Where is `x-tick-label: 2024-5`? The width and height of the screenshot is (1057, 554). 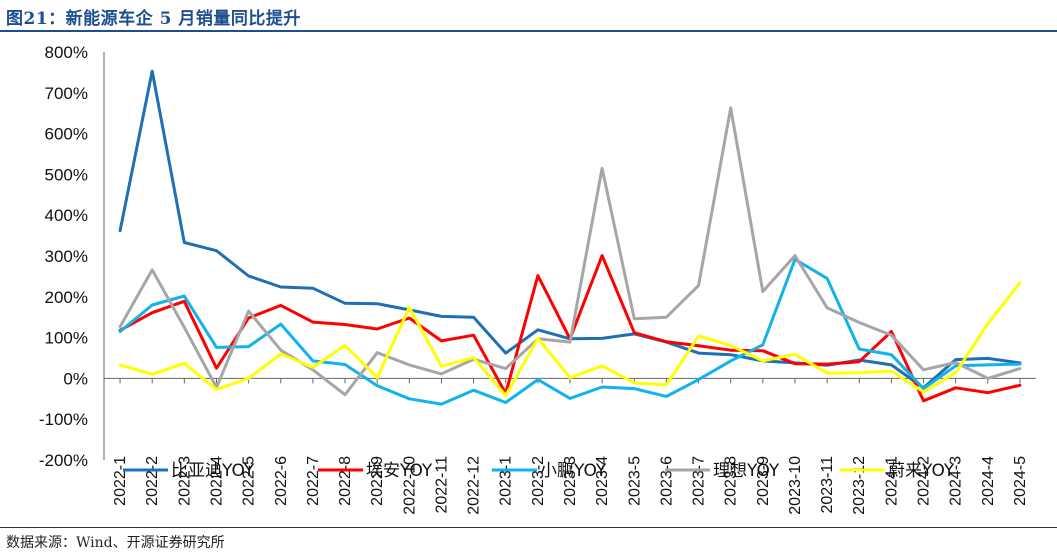
x-tick-label: 2024-5 is located at coordinates (1020, 481).